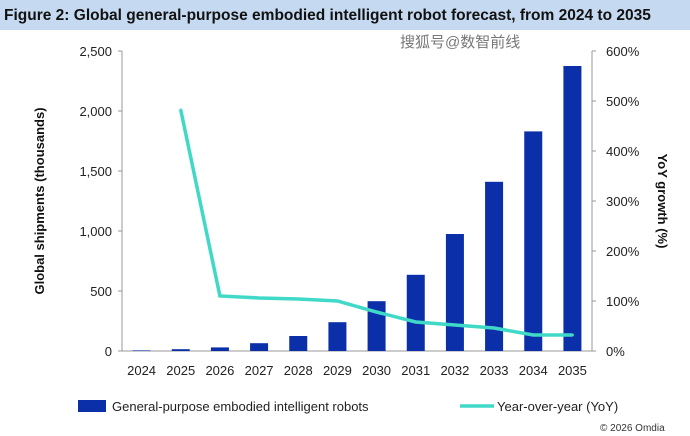  I want to click on y-tick-label: 1,000, so click(95, 231).